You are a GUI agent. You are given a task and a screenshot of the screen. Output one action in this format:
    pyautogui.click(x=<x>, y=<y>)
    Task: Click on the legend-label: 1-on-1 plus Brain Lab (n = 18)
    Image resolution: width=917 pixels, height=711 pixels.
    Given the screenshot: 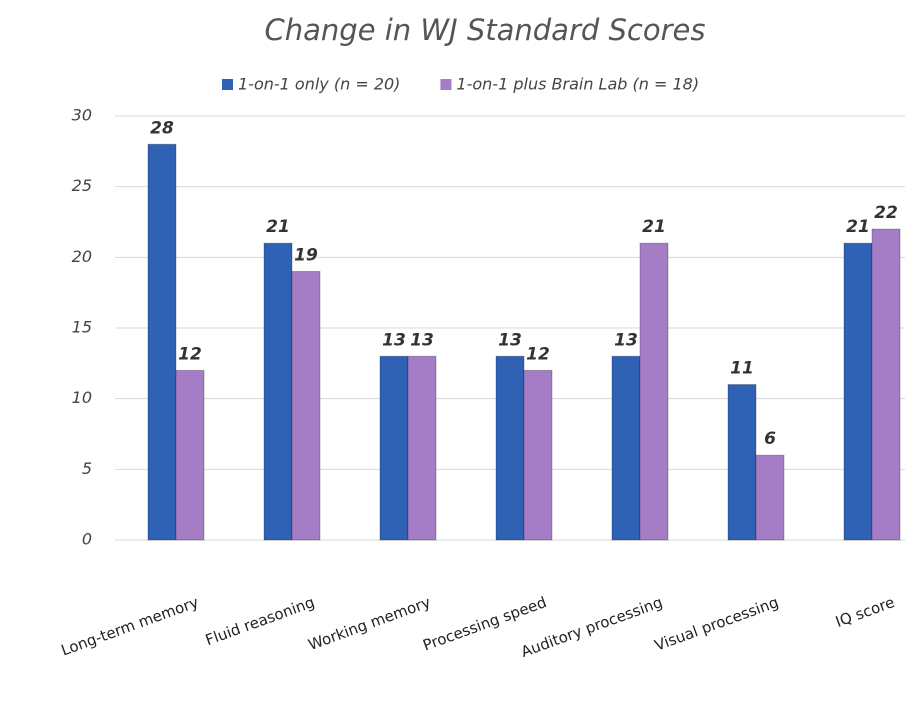 What is the action you would take?
    pyautogui.click(x=577, y=84)
    